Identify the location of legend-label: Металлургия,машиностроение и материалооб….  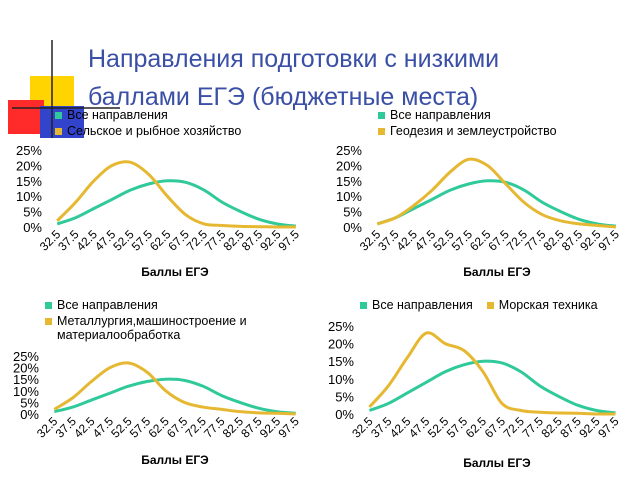
(152, 328).